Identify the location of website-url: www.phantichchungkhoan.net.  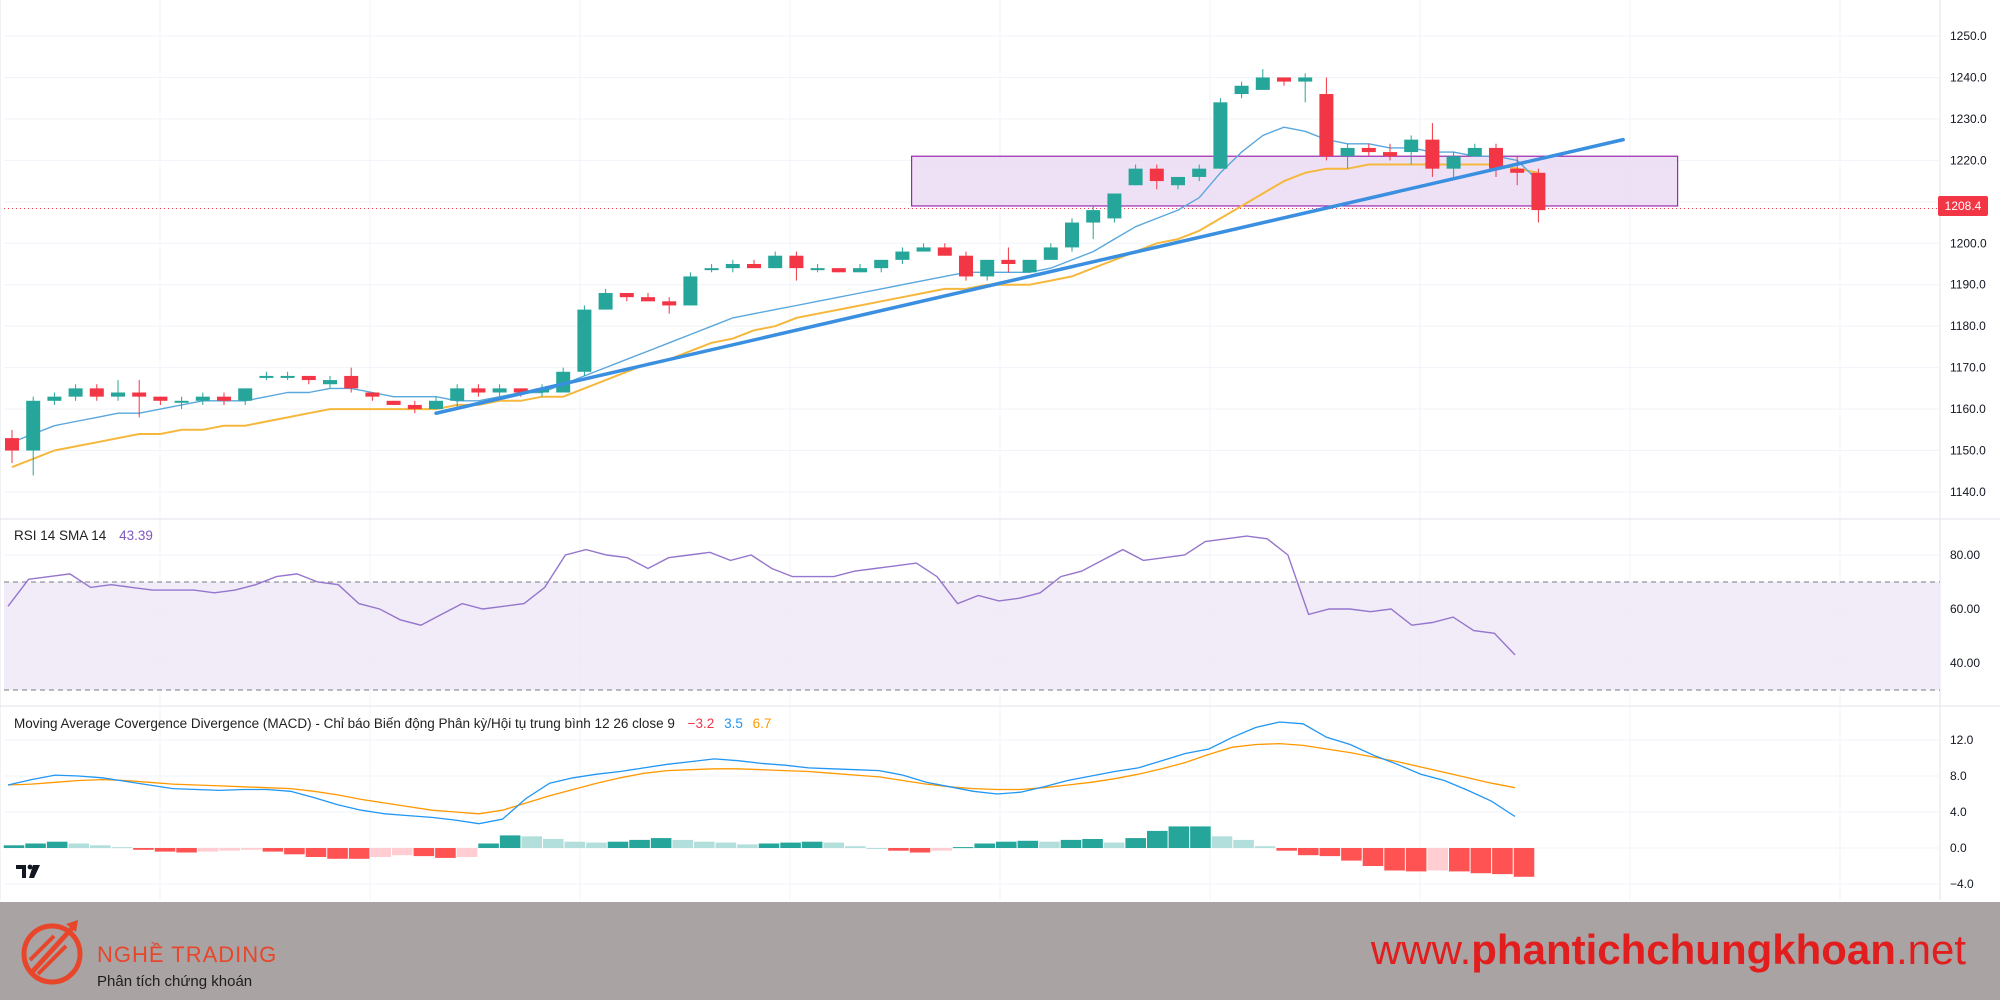
(1668, 950).